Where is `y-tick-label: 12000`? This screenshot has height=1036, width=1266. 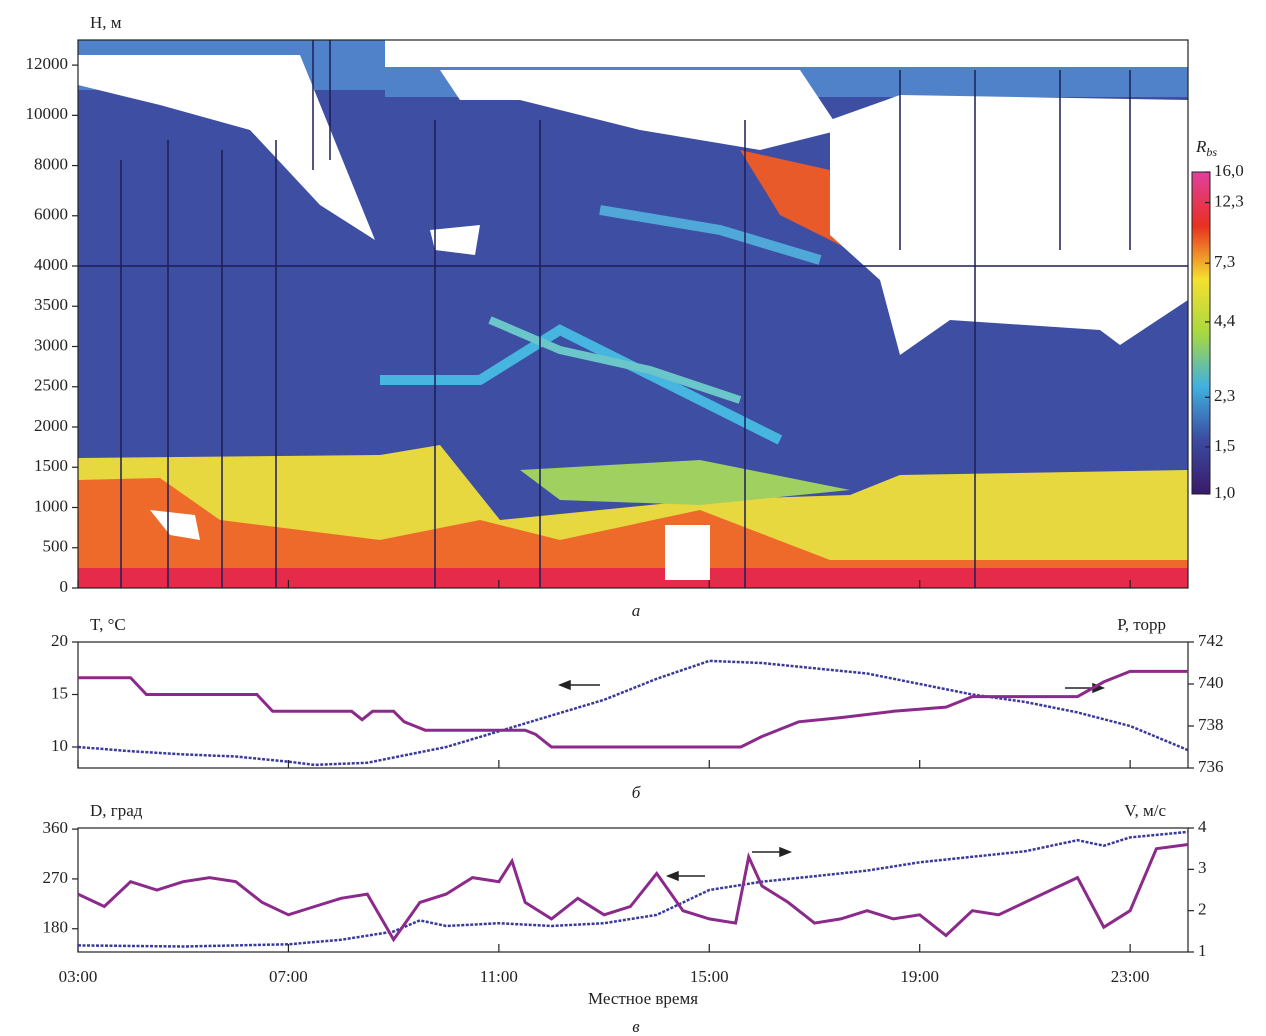 y-tick-label: 12000 is located at coordinates (47, 63).